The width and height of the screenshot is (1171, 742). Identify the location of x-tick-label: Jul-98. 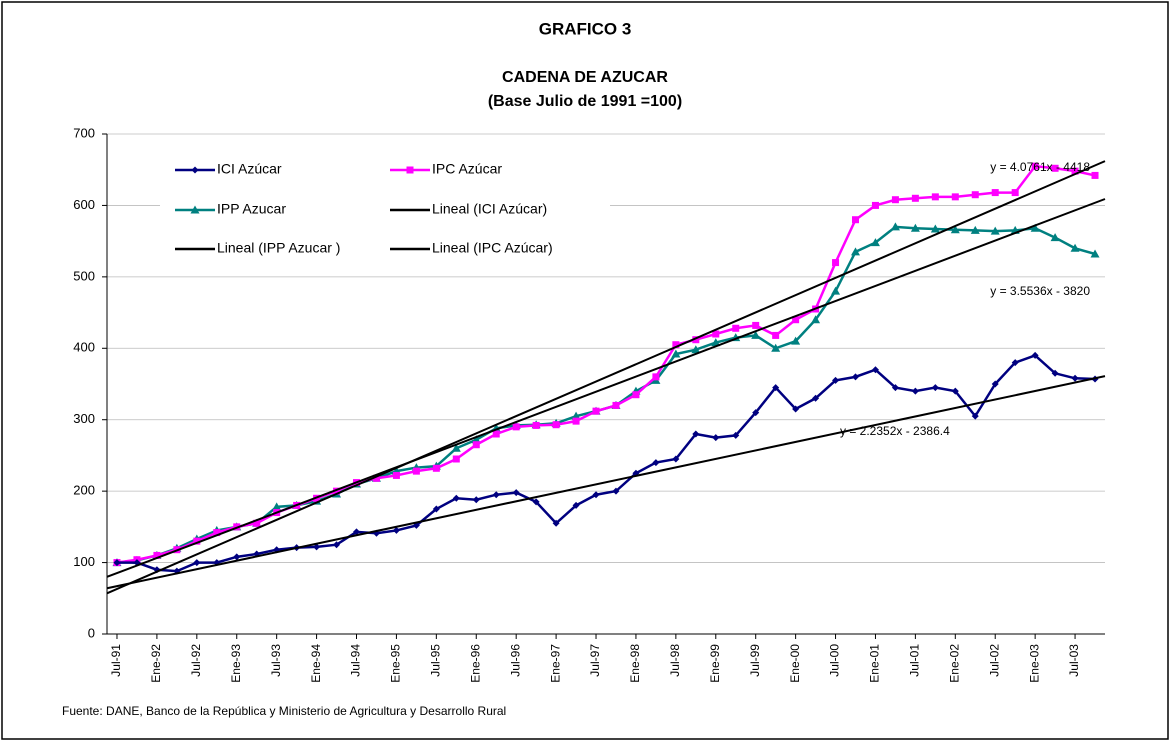
(675, 660).